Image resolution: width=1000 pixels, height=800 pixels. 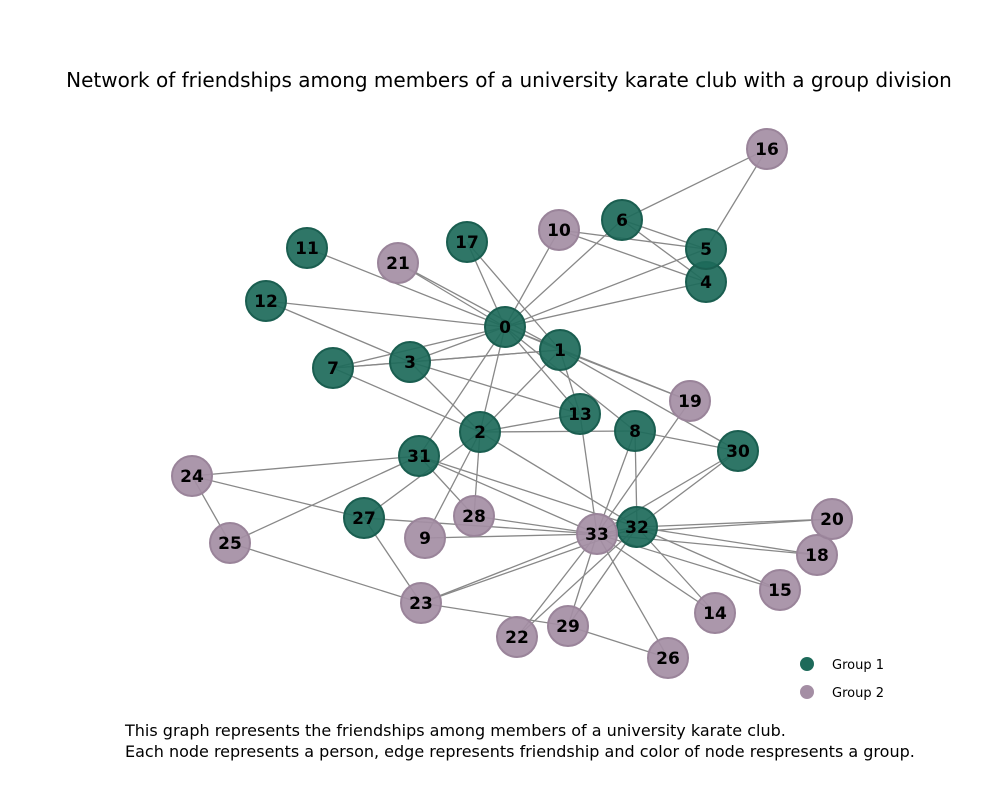 What do you see at coordinates (715, 614) in the screenshot?
I see `node-label: 14` at bounding box center [715, 614].